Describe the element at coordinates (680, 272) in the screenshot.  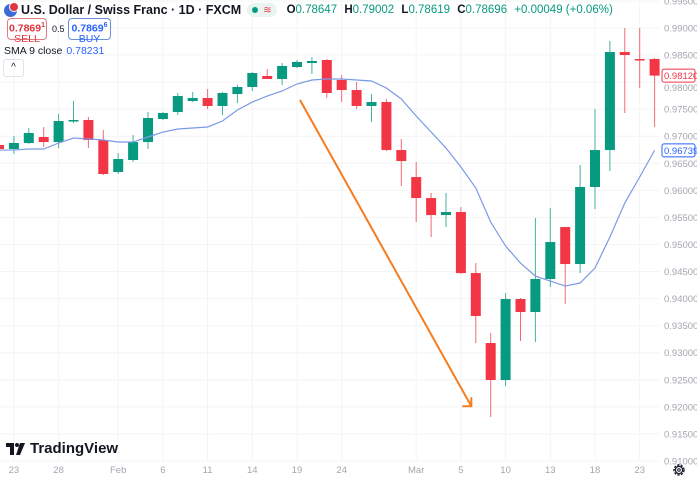
I see `price-tick-label: 0.94500` at that location.